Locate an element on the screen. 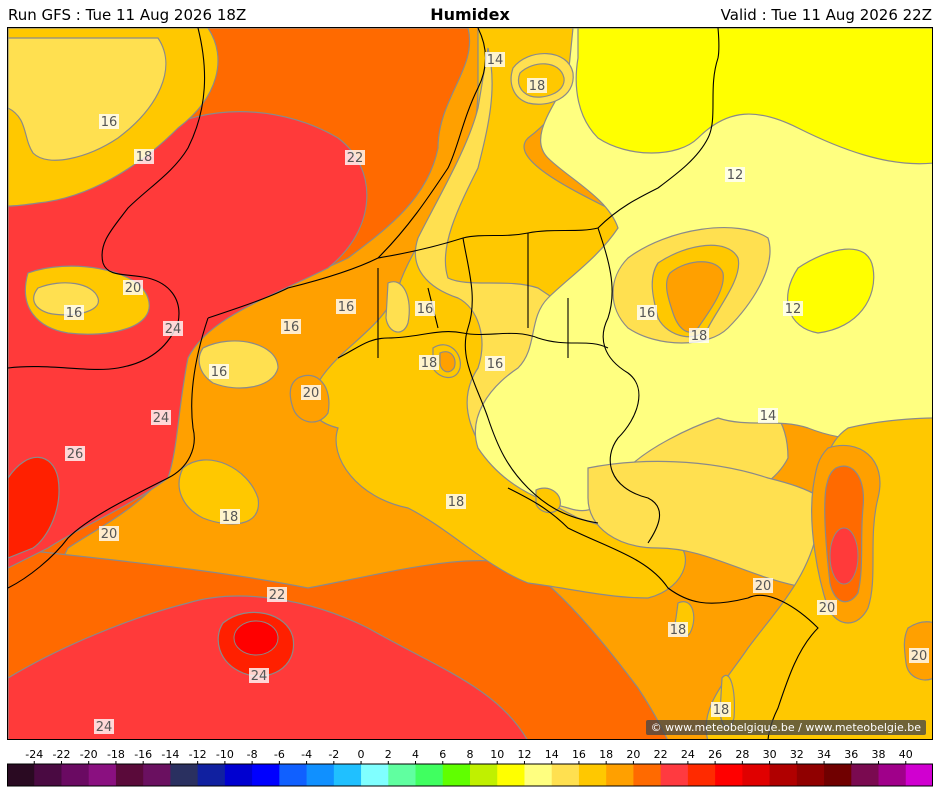 This screenshot has height=800, width=940. zone-20-c3 is located at coordinates (447, 362).